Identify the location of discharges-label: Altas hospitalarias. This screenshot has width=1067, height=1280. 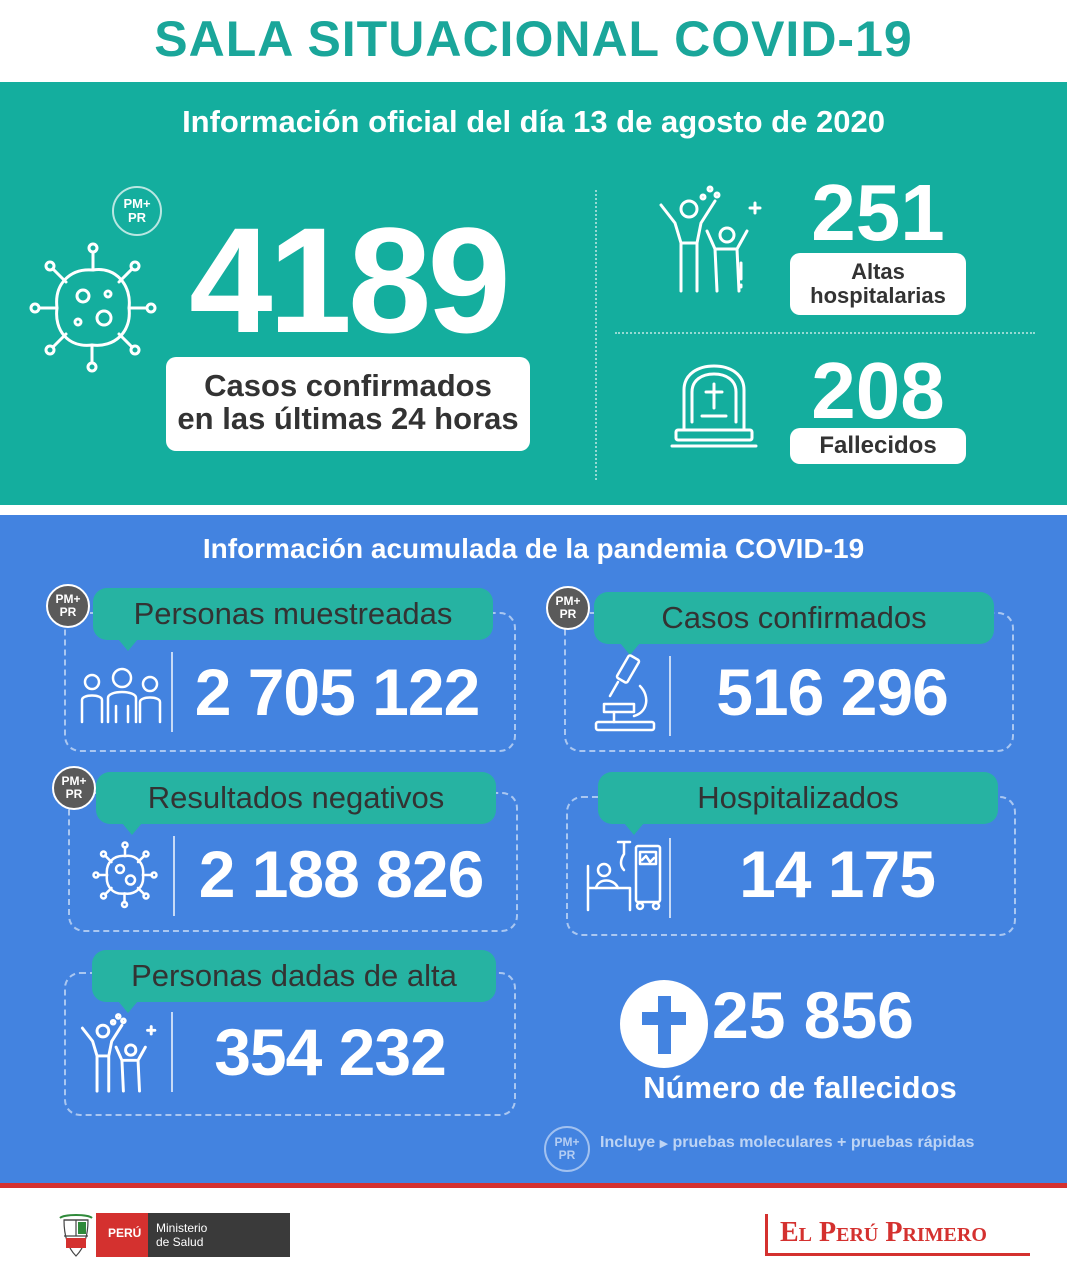
(878, 284).